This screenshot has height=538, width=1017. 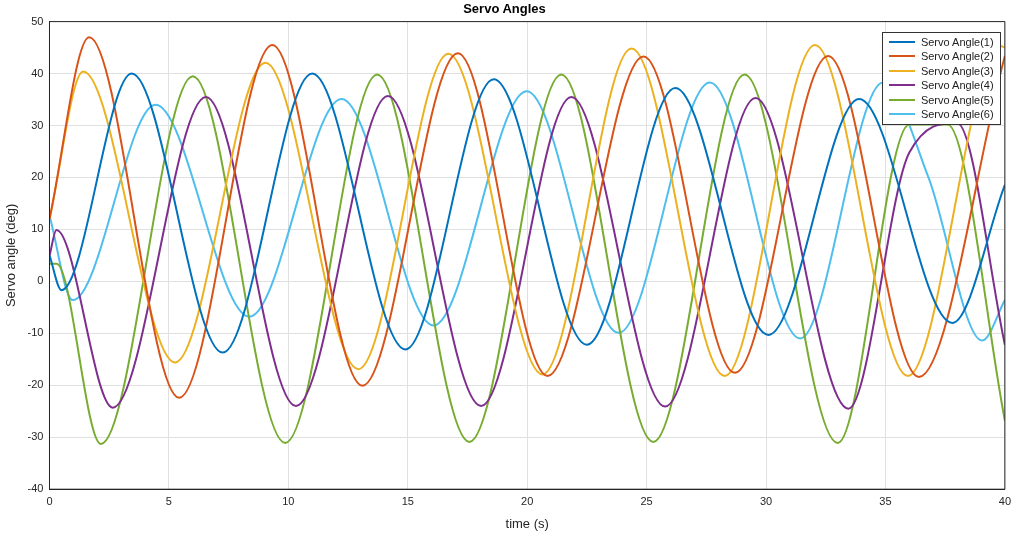 I want to click on x-tick-label: 20, so click(x=527, y=500).